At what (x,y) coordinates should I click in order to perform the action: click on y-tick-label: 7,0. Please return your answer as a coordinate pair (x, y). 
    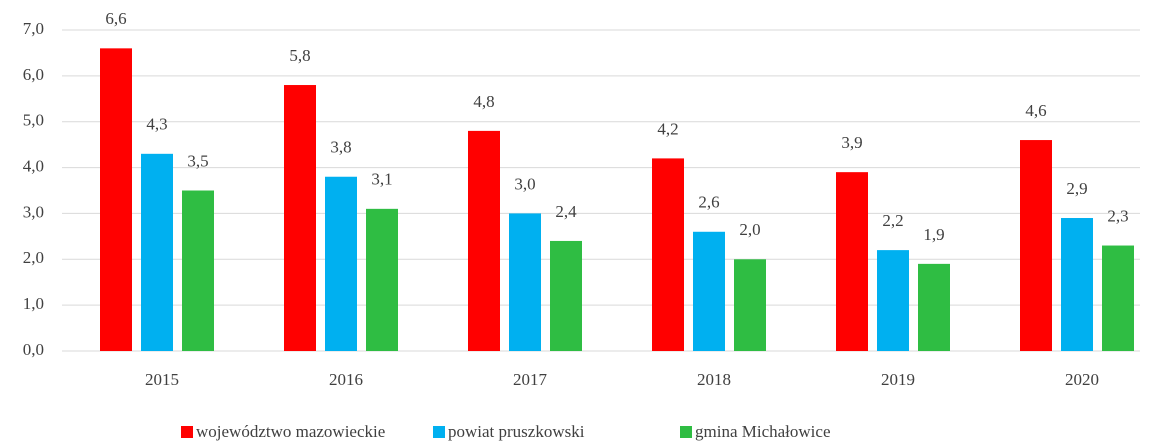
    Looking at the image, I should click on (33, 28).